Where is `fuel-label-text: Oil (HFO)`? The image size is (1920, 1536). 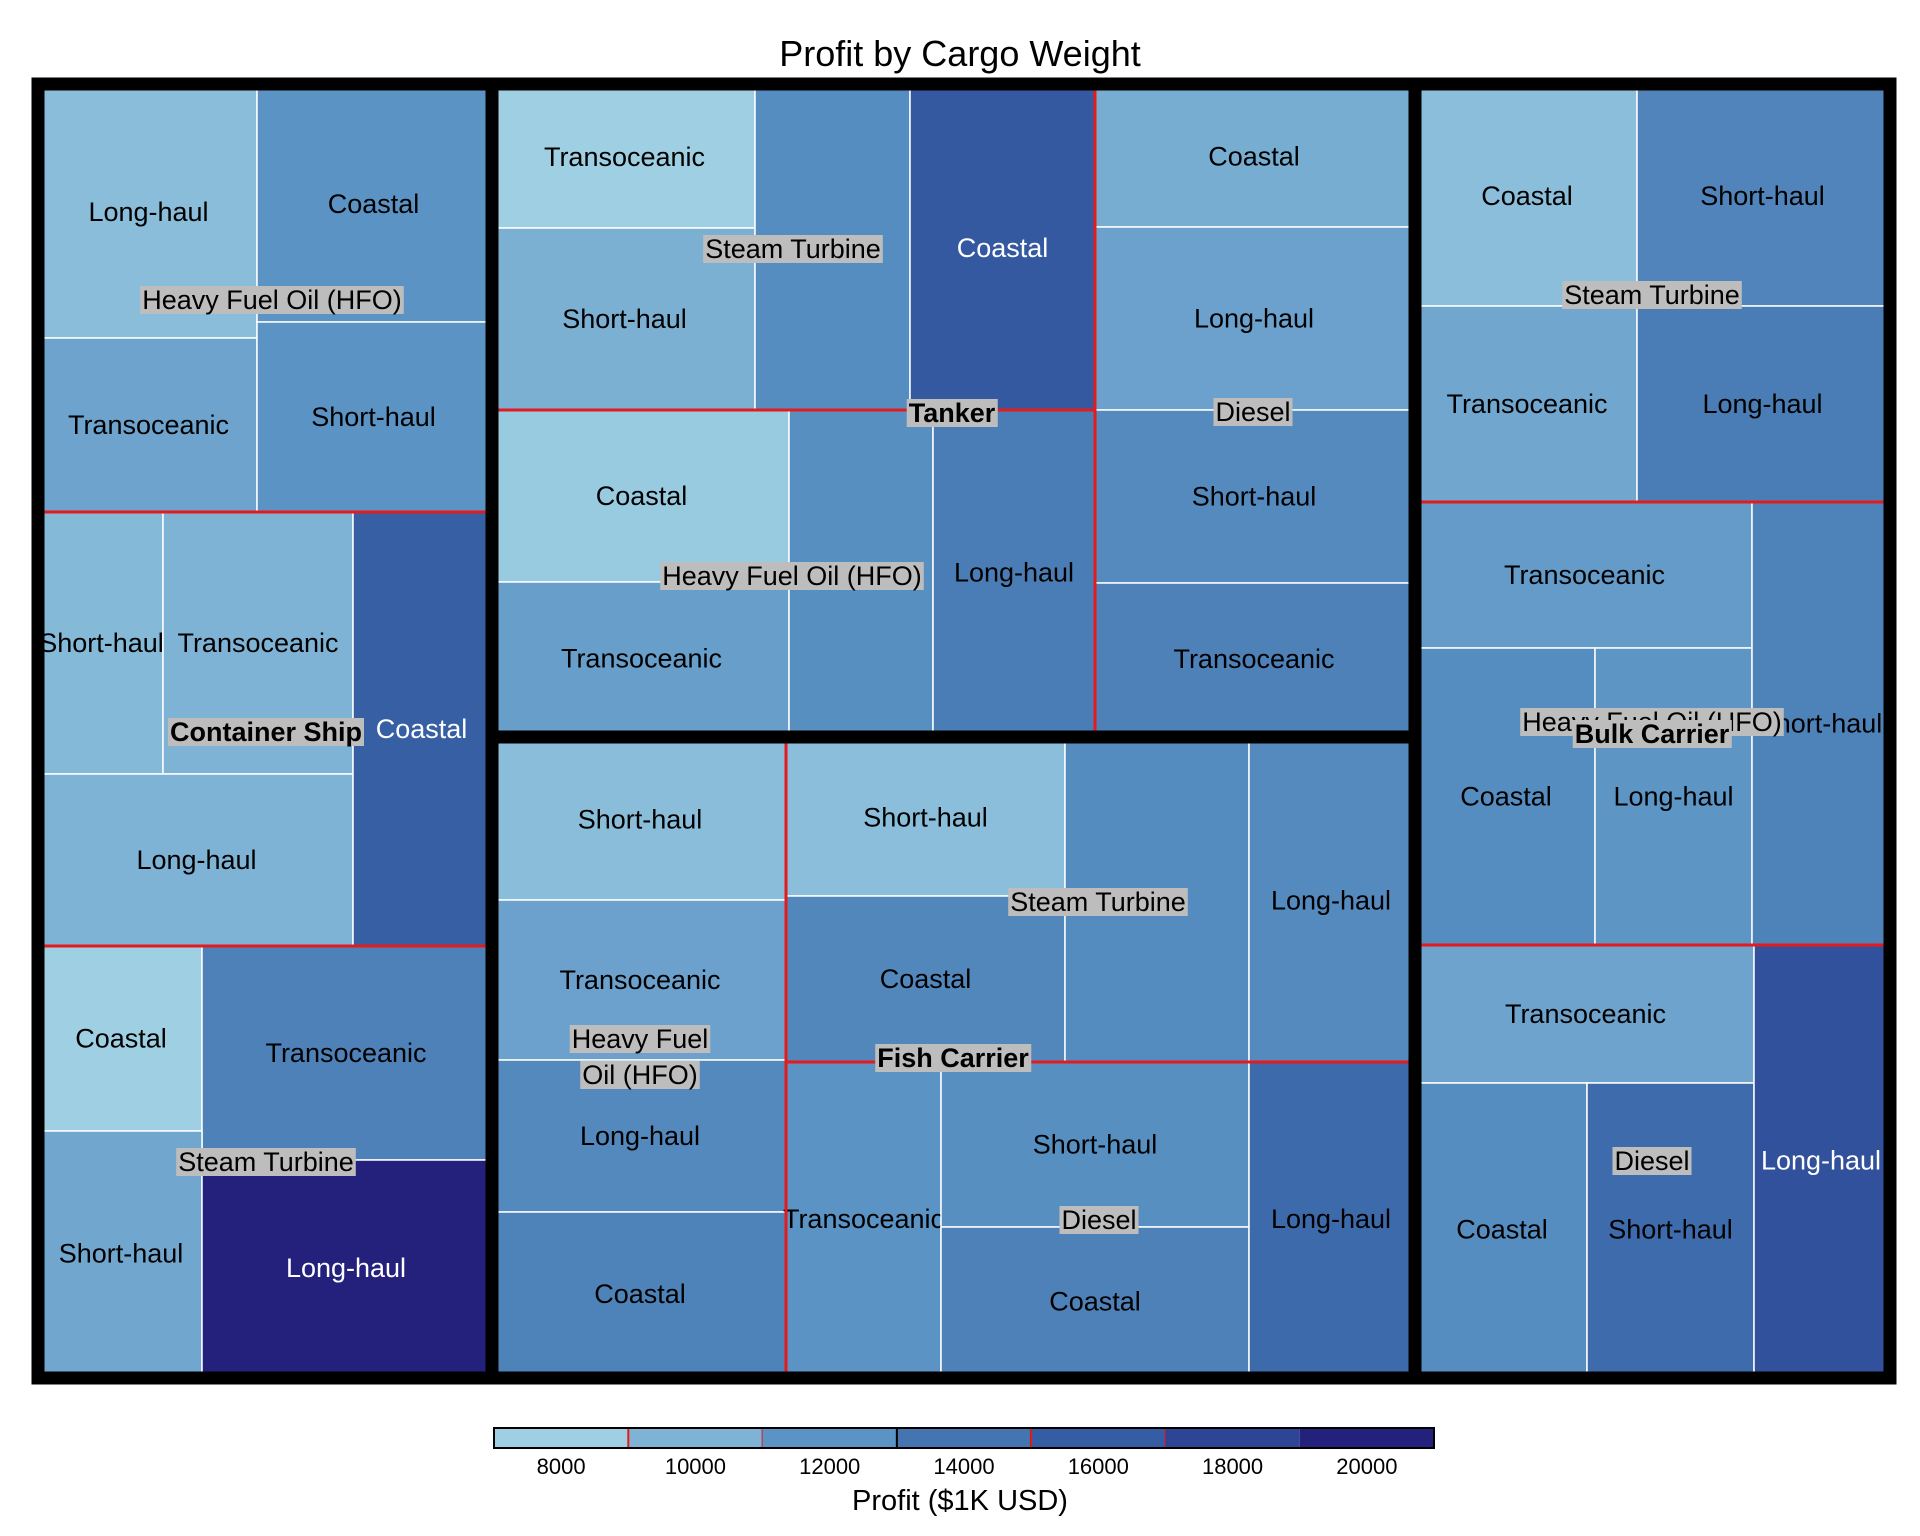 fuel-label-text: Oil (HFO) is located at coordinates (639, 1075).